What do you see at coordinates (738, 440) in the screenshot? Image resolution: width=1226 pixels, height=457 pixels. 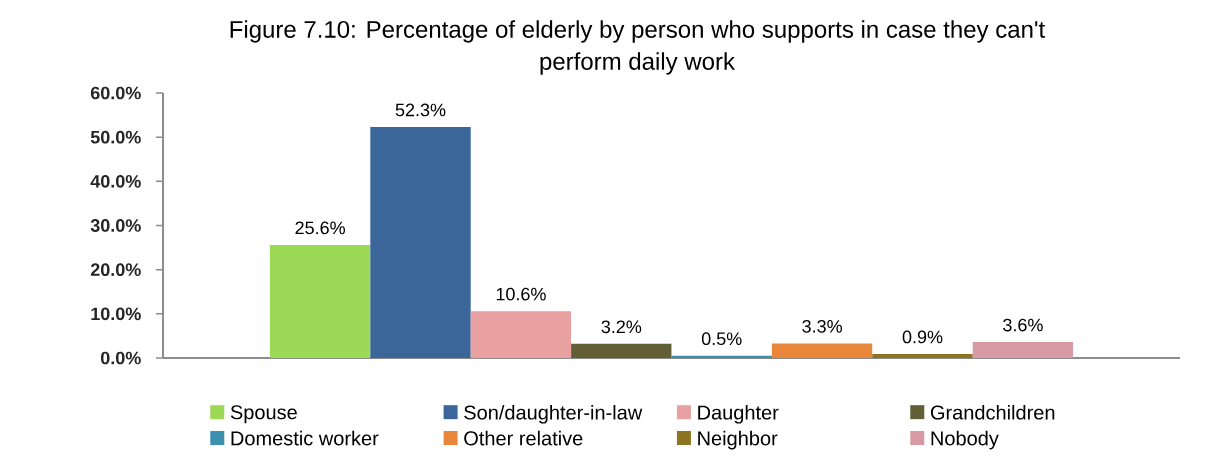 I see `legend-label: Neighbor` at bounding box center [738, 440].